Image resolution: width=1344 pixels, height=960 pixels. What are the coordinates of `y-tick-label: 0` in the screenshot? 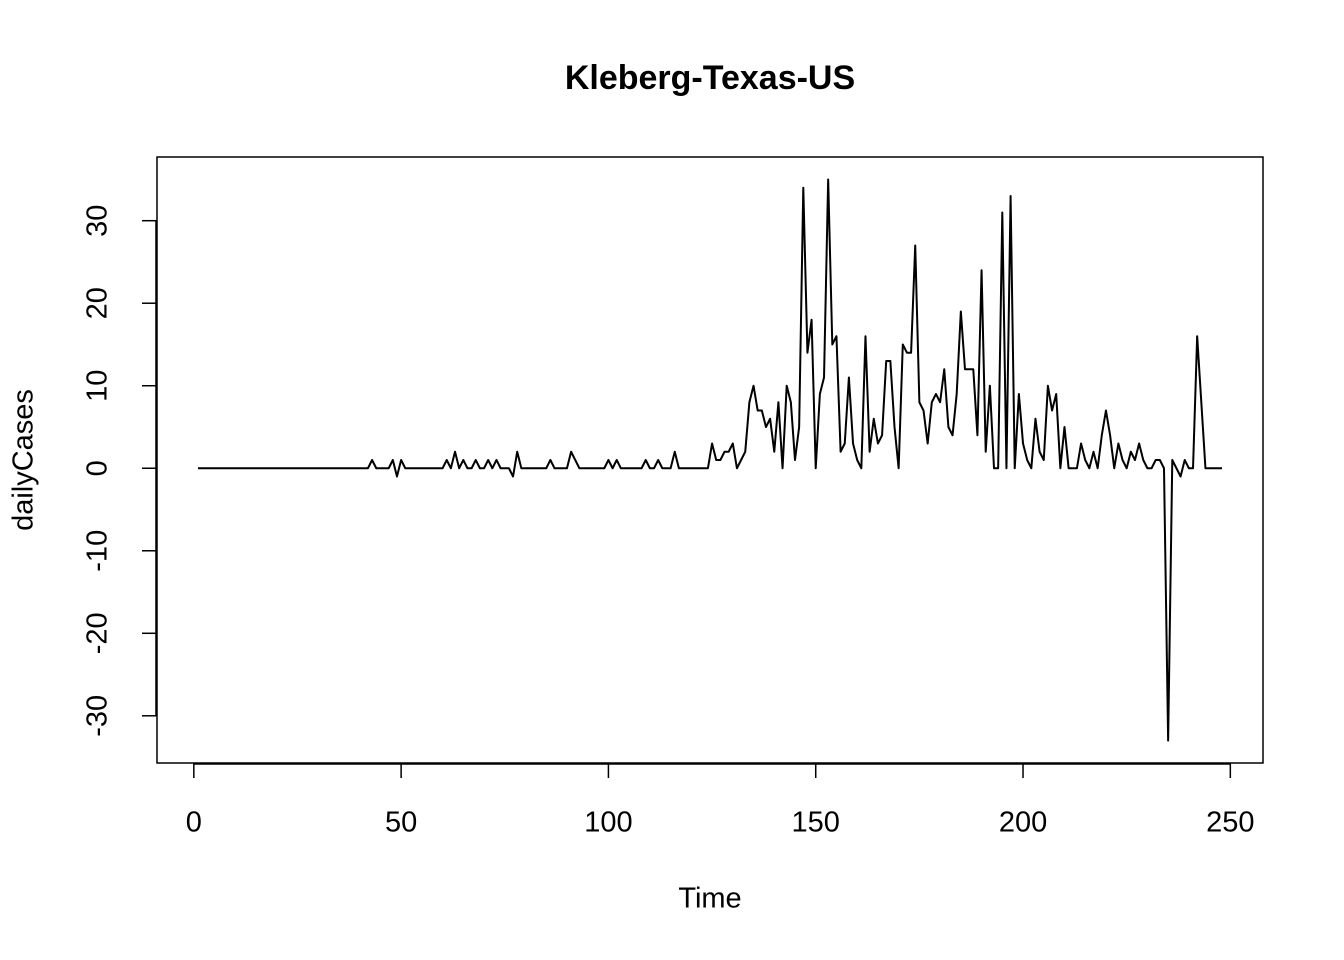 It's located at (98, 468).